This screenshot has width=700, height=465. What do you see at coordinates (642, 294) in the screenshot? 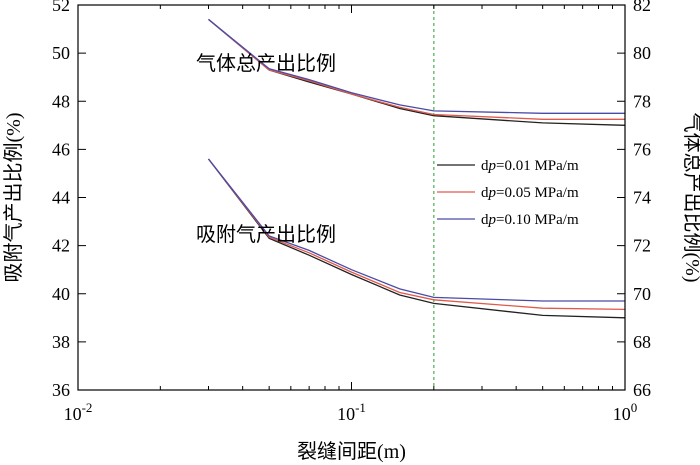
I see `y-right-tick-label: 70` at bounding box center [642, 294].